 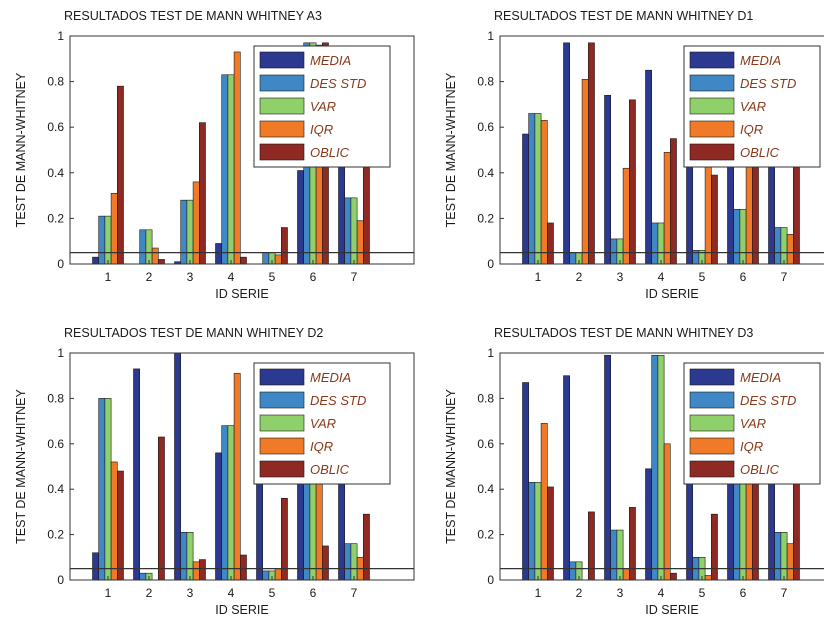 What do you see at coordinates (623, 16) in the screenshot?
I see `chart-title: RESULTADOS TEST DE MANN WHITNEY D1` at bounding box center [623, 16].